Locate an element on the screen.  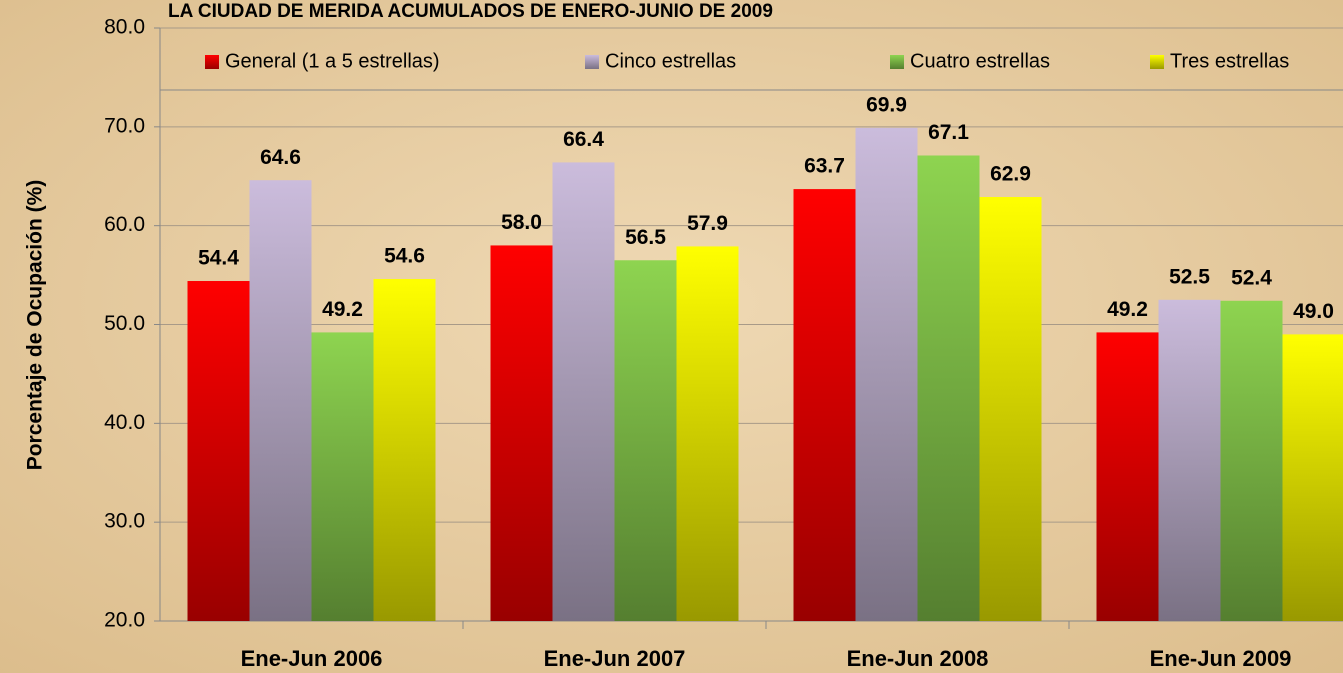
x-tick-label: Ene-Jun 2006 is located at coordinates (312, 658).